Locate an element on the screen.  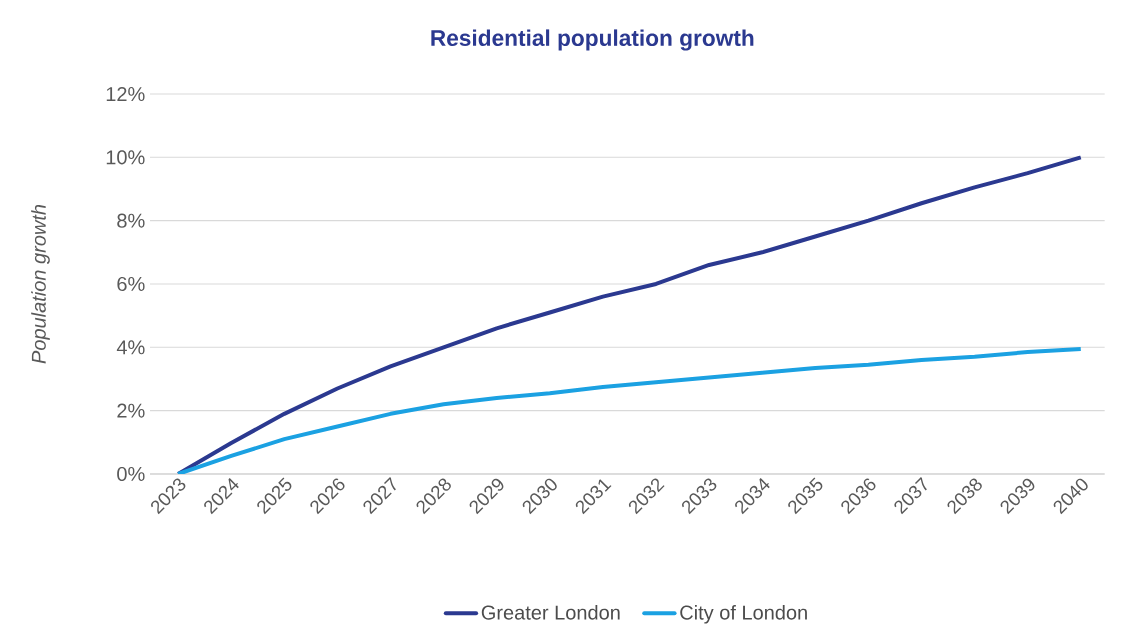
y-tick-label: 6% is located at coordinates (131, 284).